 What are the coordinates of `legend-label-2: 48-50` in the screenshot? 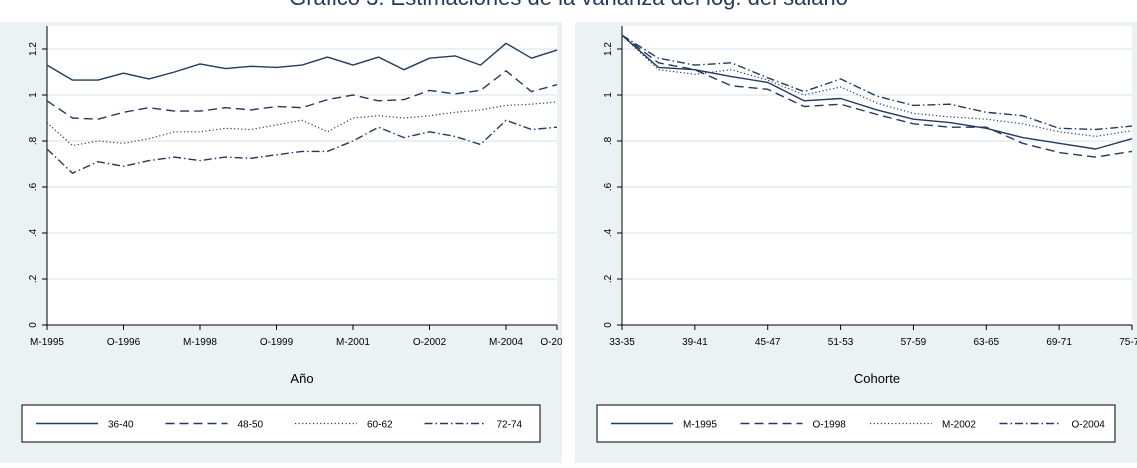 It's located at (251, 425).